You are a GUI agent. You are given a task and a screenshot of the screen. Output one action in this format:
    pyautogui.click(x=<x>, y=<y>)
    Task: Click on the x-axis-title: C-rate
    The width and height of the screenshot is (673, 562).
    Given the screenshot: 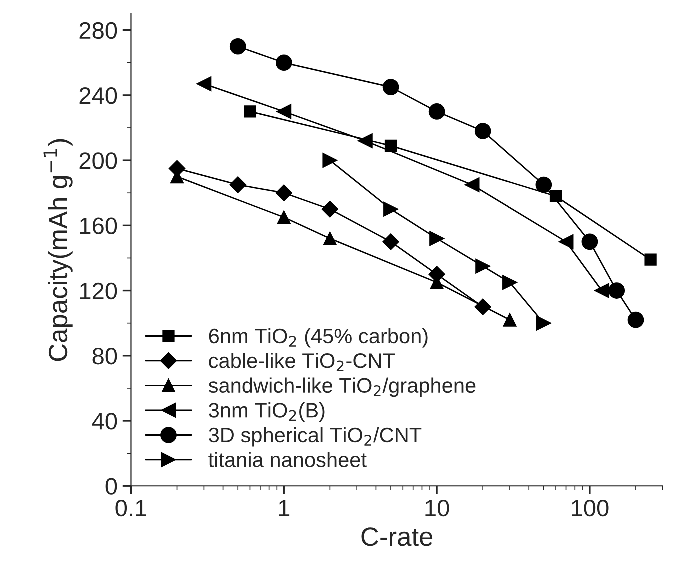 What is the action you would take?
    pyautogui.click(x=397, y=537)
    